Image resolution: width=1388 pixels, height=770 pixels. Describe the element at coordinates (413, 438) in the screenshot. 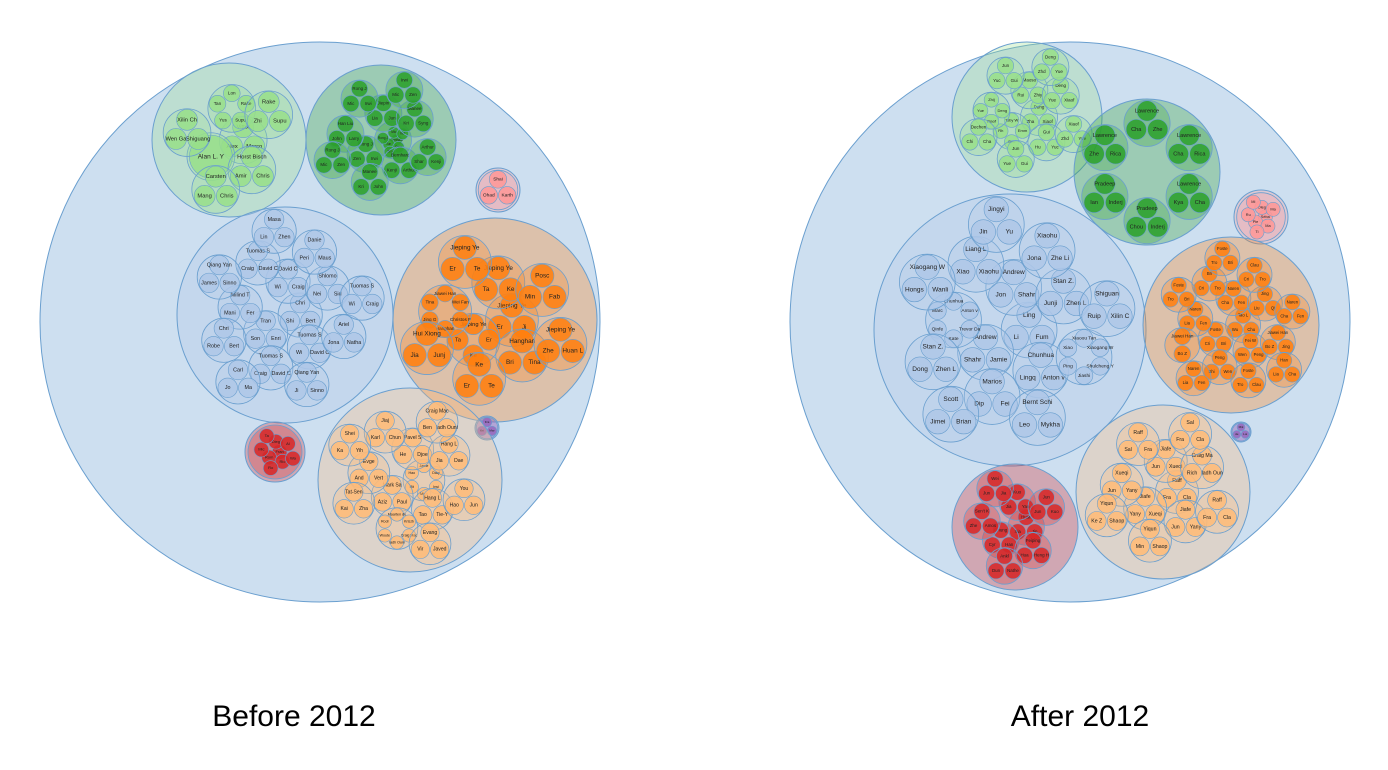

I see `node-label: Pavel S` at that location.